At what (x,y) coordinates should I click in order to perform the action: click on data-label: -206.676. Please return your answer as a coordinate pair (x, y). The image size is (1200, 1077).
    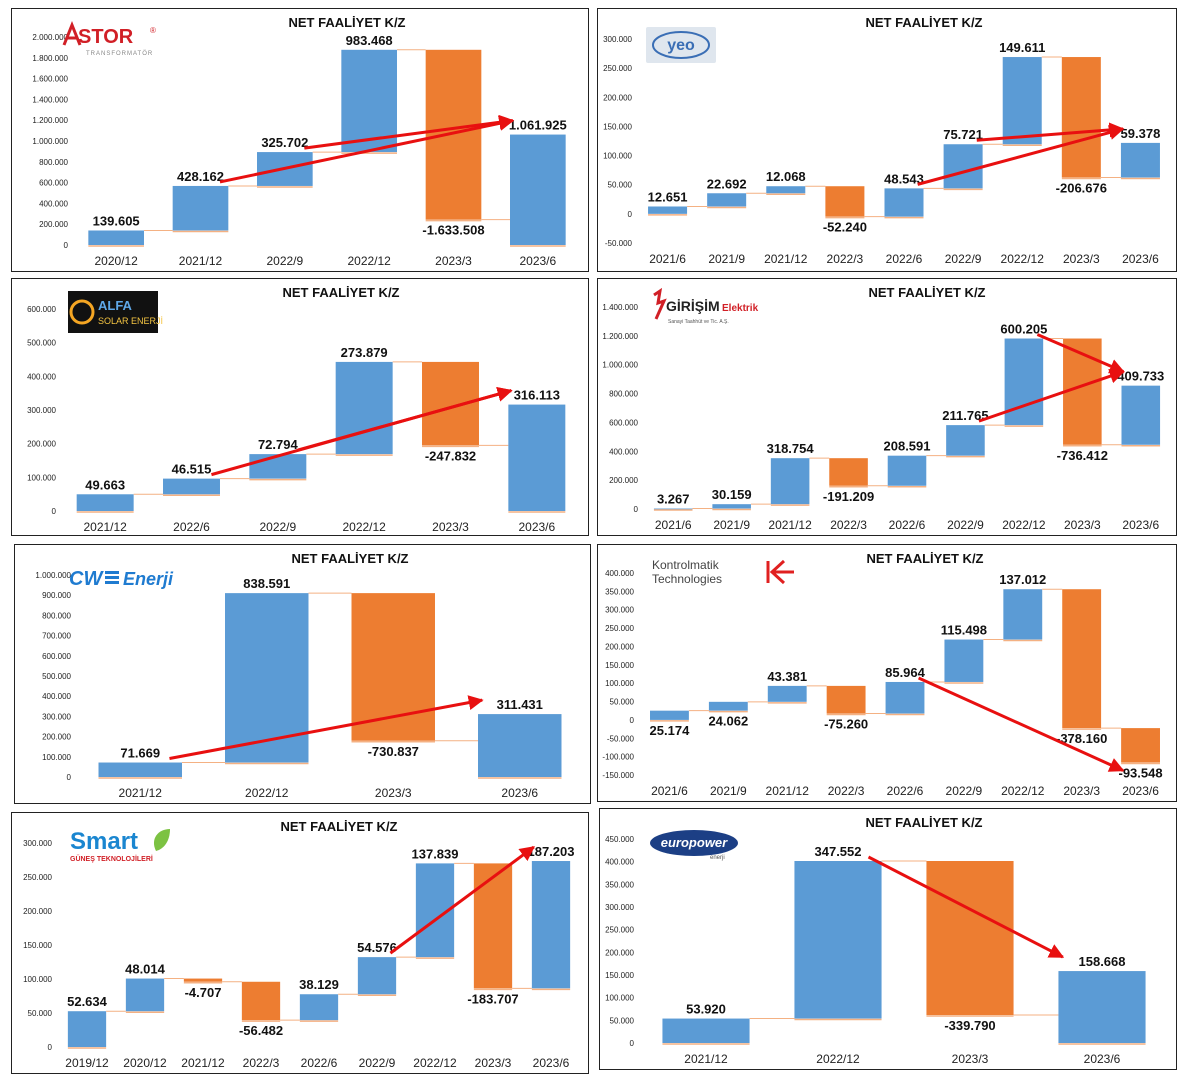
    Looking at the image, I should click on (1081, 188).